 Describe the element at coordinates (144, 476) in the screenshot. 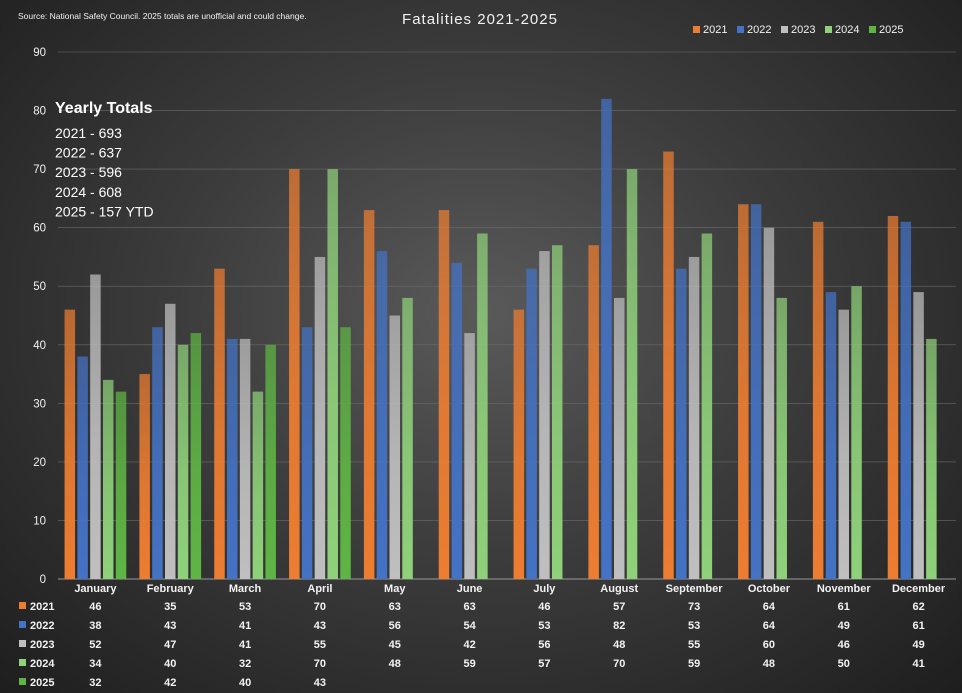

I see `bar-2021-february` at that location.